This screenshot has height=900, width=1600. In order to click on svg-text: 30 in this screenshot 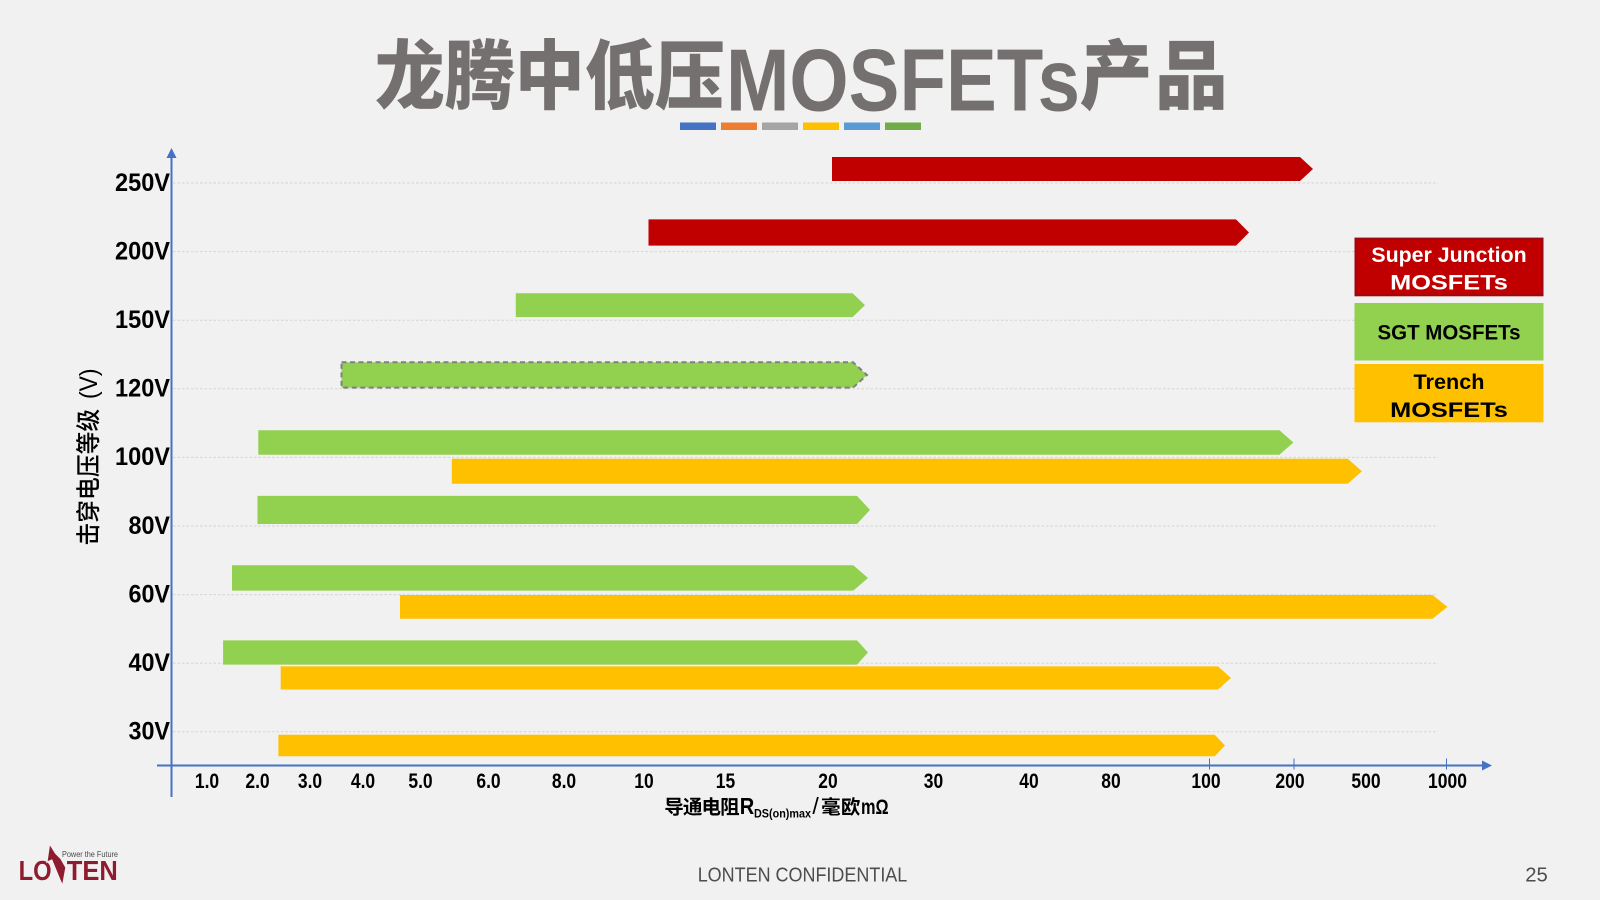, I will do `click(933, 781)`.